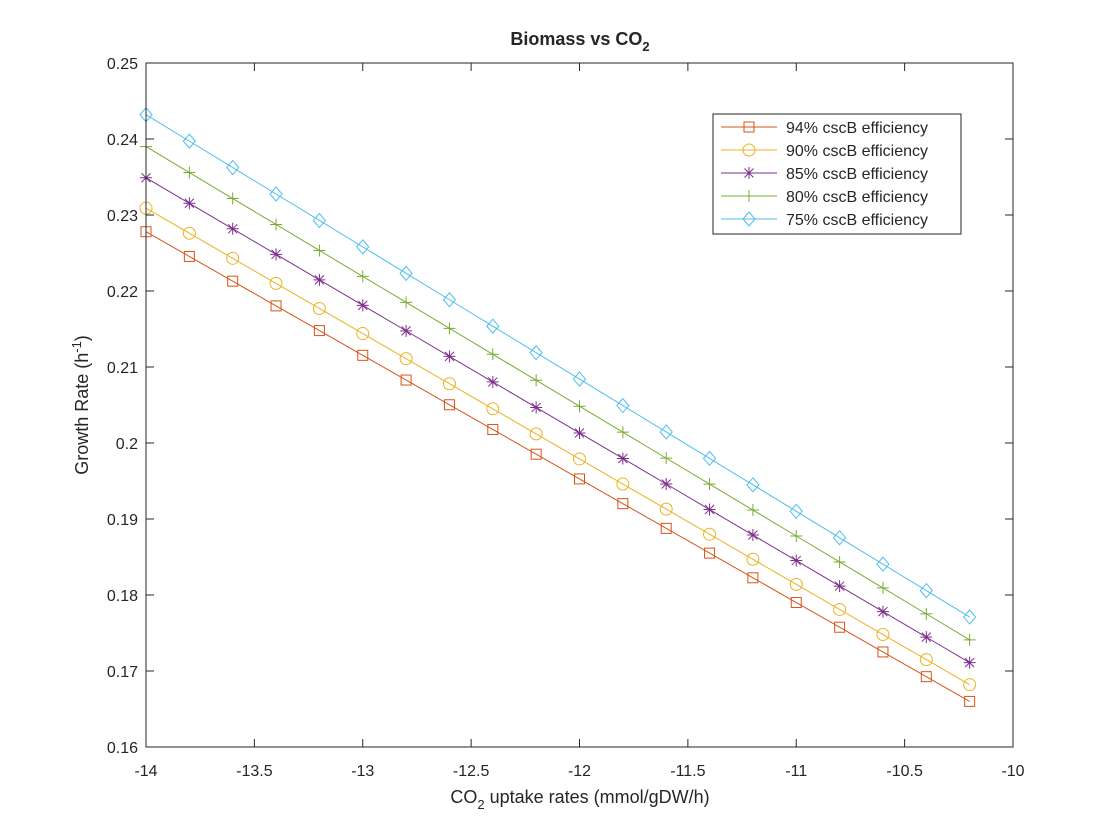 This screenshot has width=1120, height=840. I want to click on y-tick-label: 0.2, so click(127, 444).